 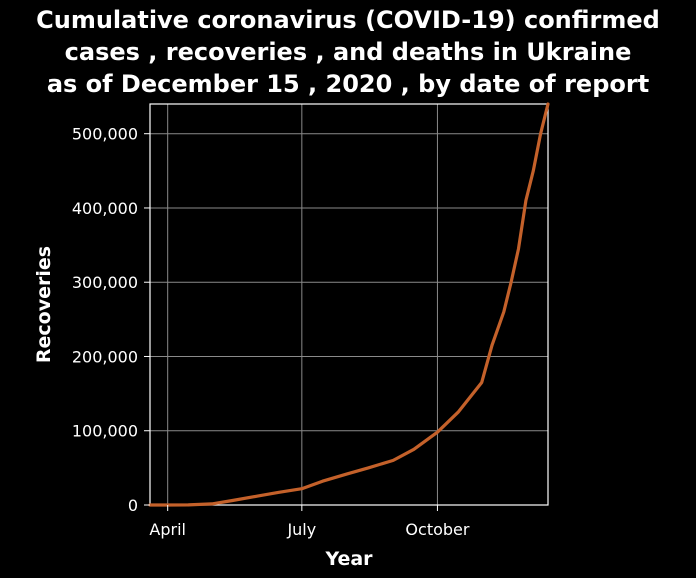 I want to click on x-tick-label: April, so click(x=167, y=529).